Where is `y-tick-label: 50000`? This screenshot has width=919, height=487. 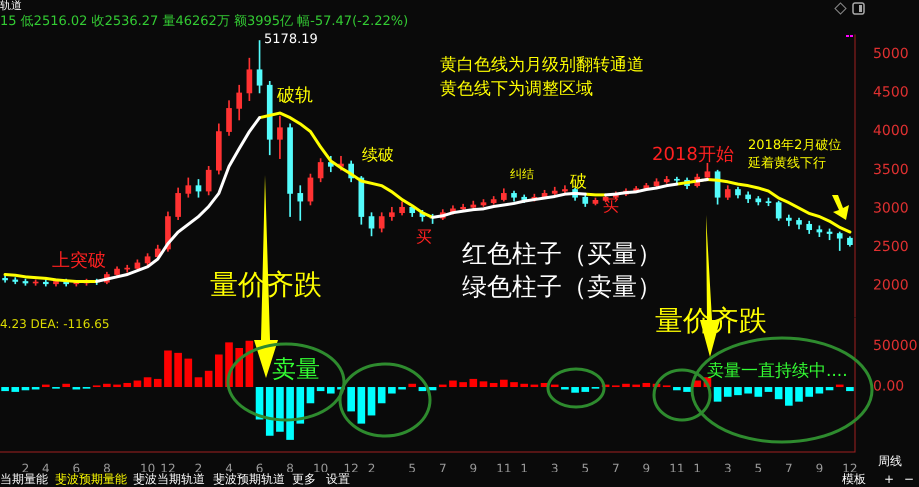
y-tick-label: 50000 is located at coordinates (895, 346).